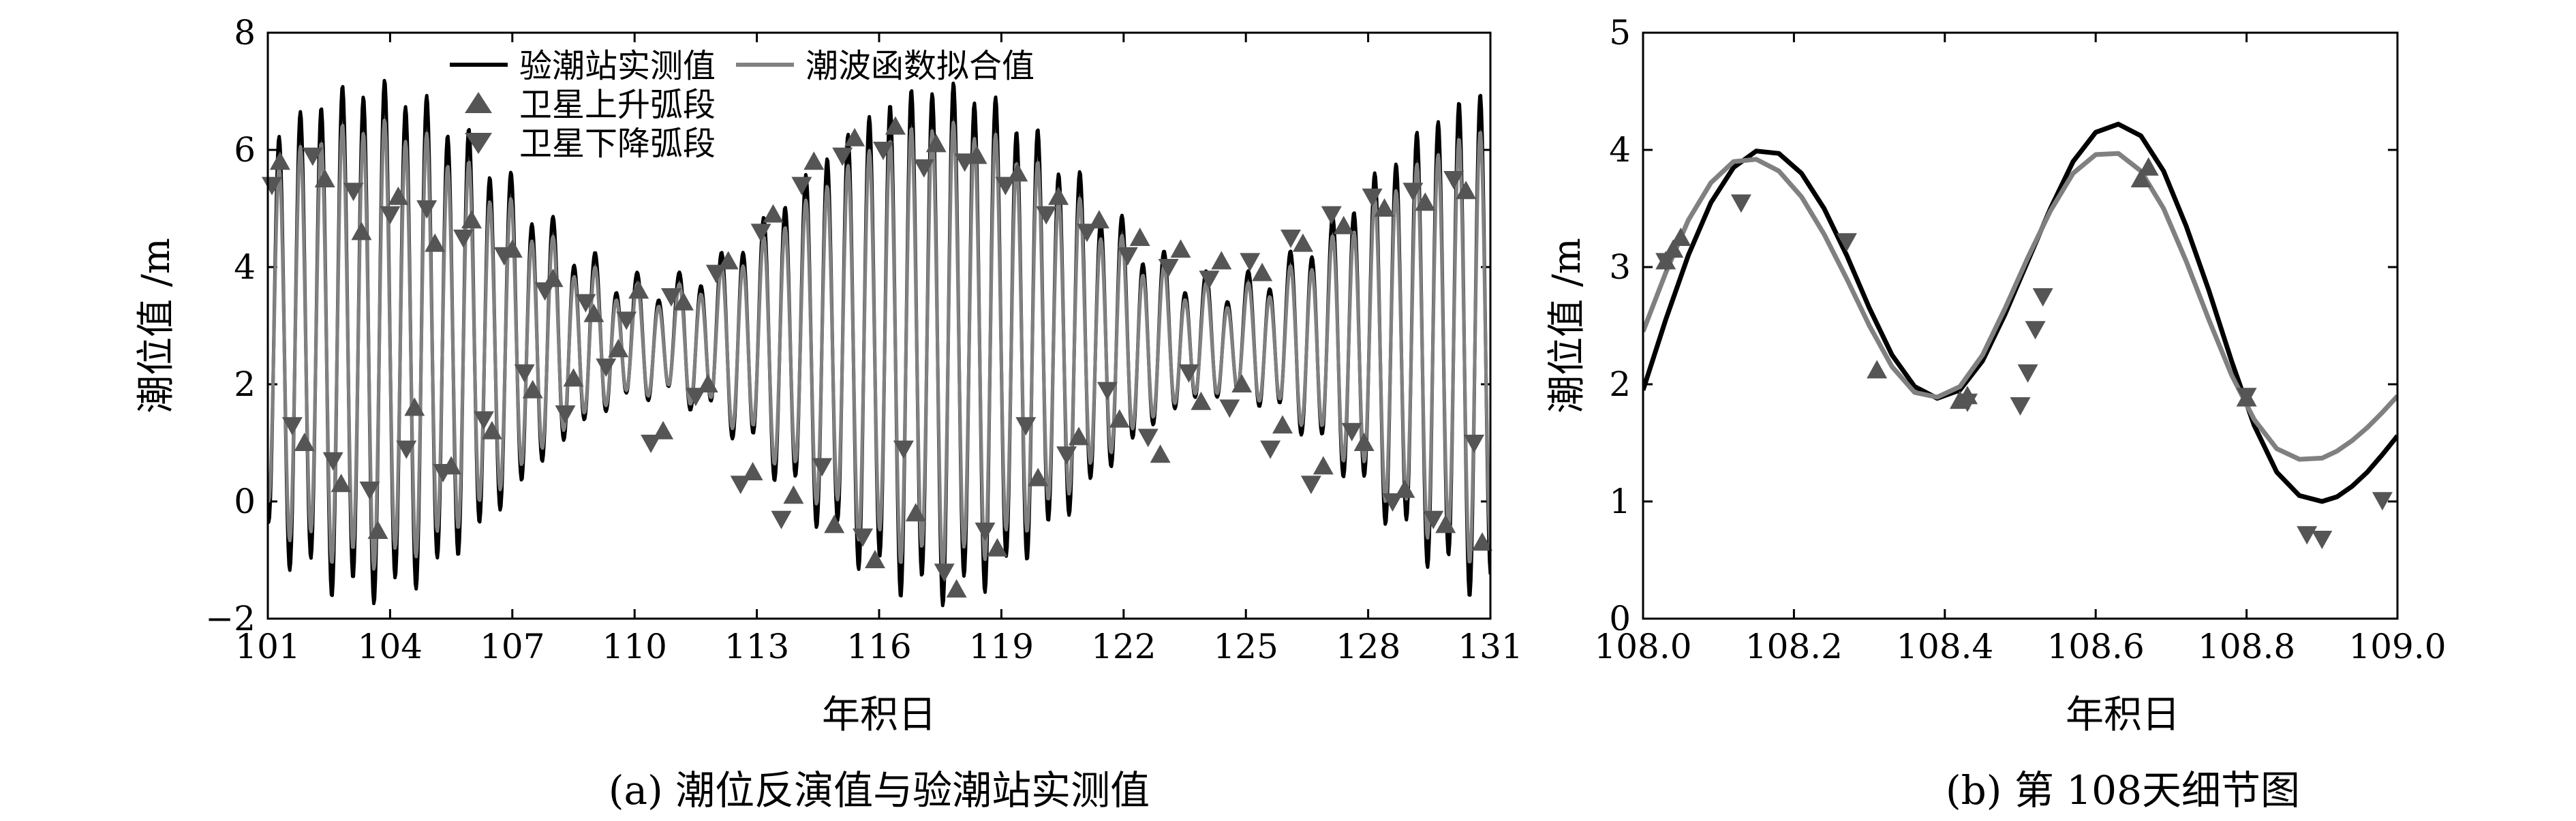 This screenshot has width=2576, height=821. What do you see at coordinates (2123, 791) in the screenshot?
I see `panel-b-caption: (b) 第 108天细节图` at bounding box center [2123, 791].